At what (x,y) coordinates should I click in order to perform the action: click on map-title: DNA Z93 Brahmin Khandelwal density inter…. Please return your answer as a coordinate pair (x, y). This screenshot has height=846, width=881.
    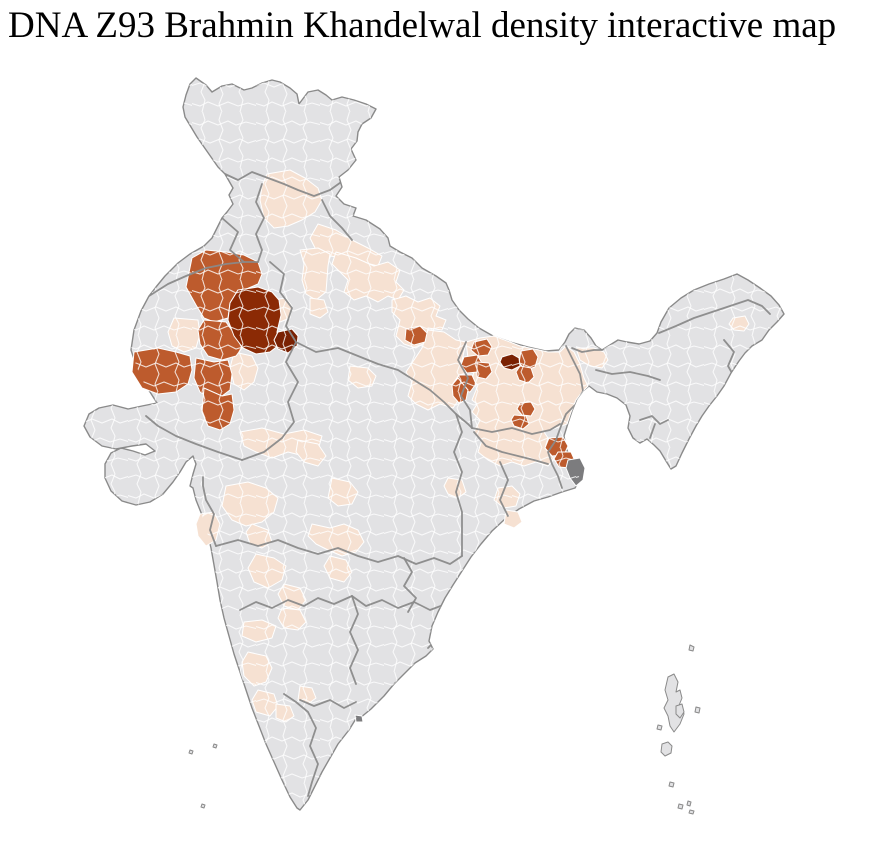
    Looking at the image, I should click on (422, 25).